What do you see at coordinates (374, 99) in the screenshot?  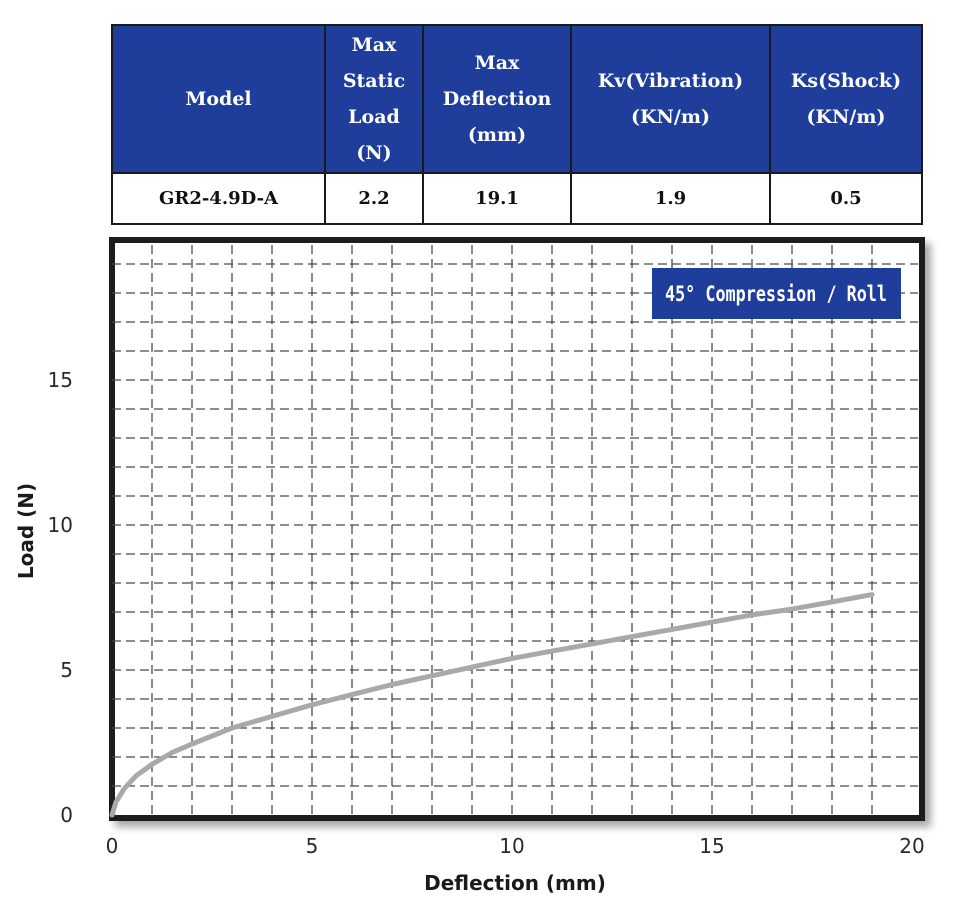 I see `header-max-static-load: Max Static Load (N)` at bounding box center [374, 99].